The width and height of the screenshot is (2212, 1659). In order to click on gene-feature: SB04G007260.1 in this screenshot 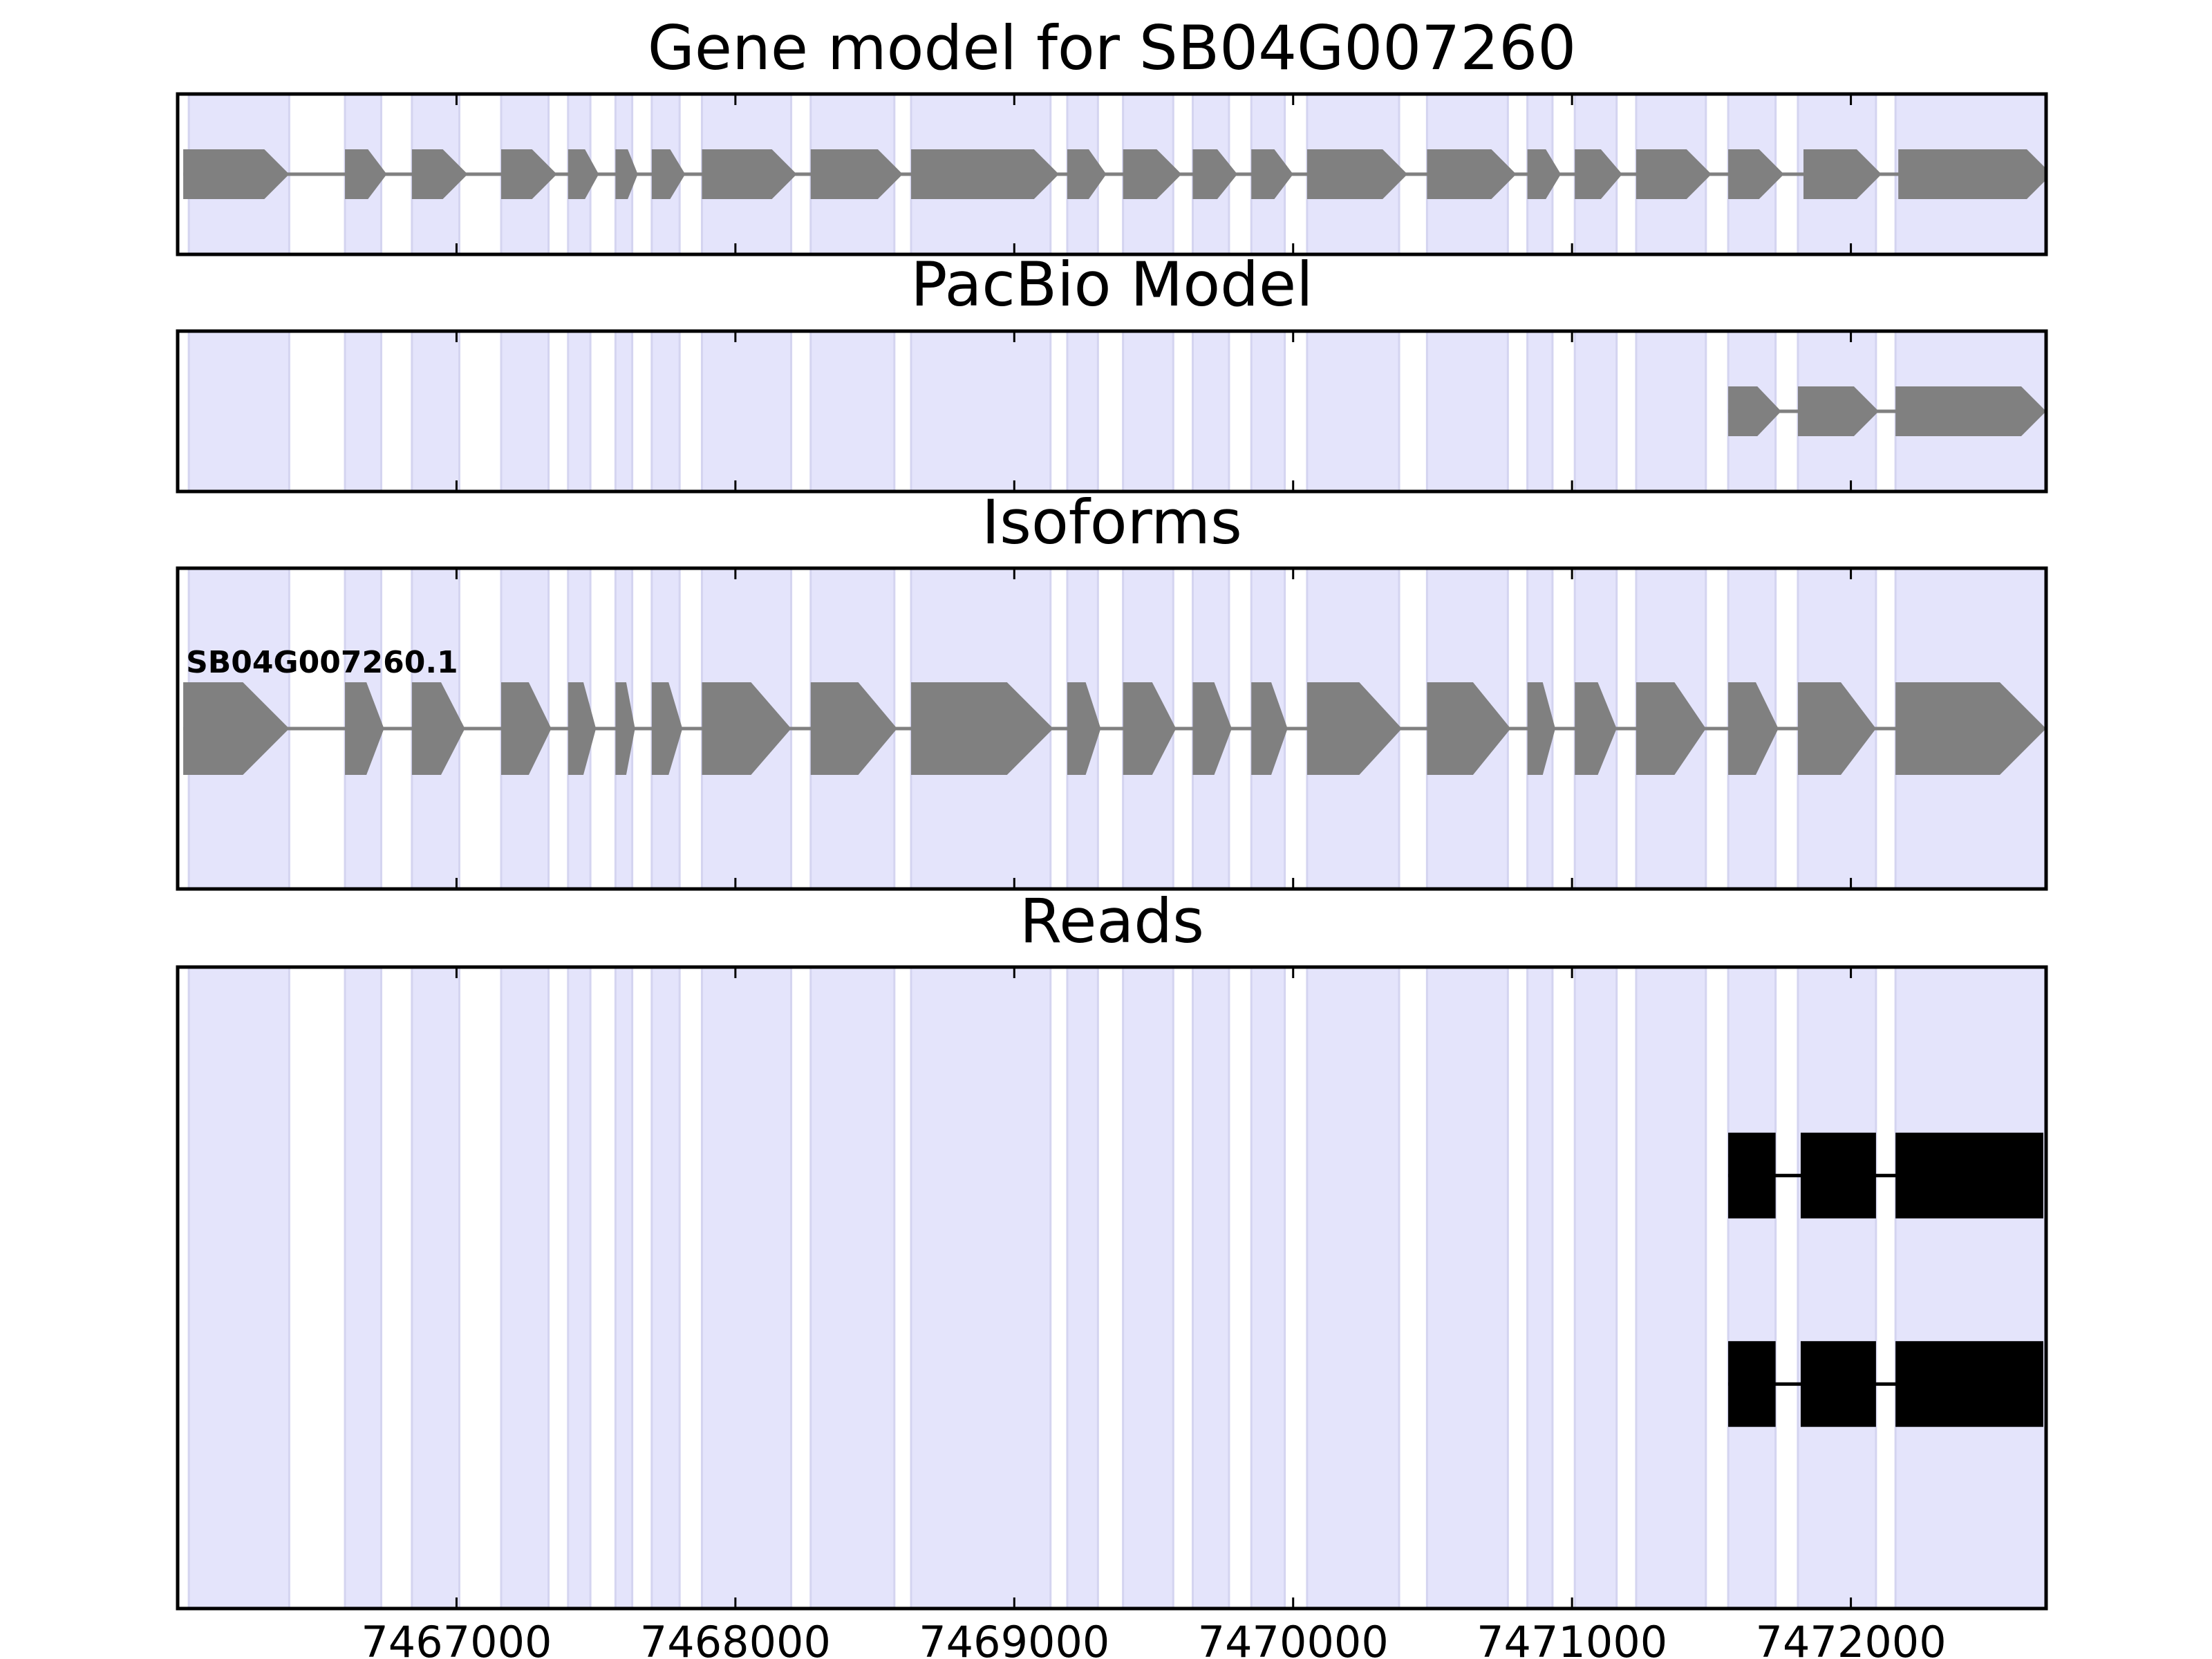, I will do `click(1114, 710)`.